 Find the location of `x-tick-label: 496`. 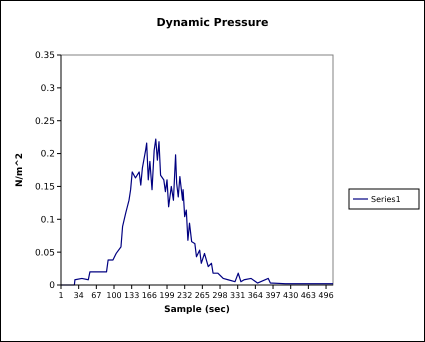

x-tick-label: 496 is located at coordinates (326, 295).